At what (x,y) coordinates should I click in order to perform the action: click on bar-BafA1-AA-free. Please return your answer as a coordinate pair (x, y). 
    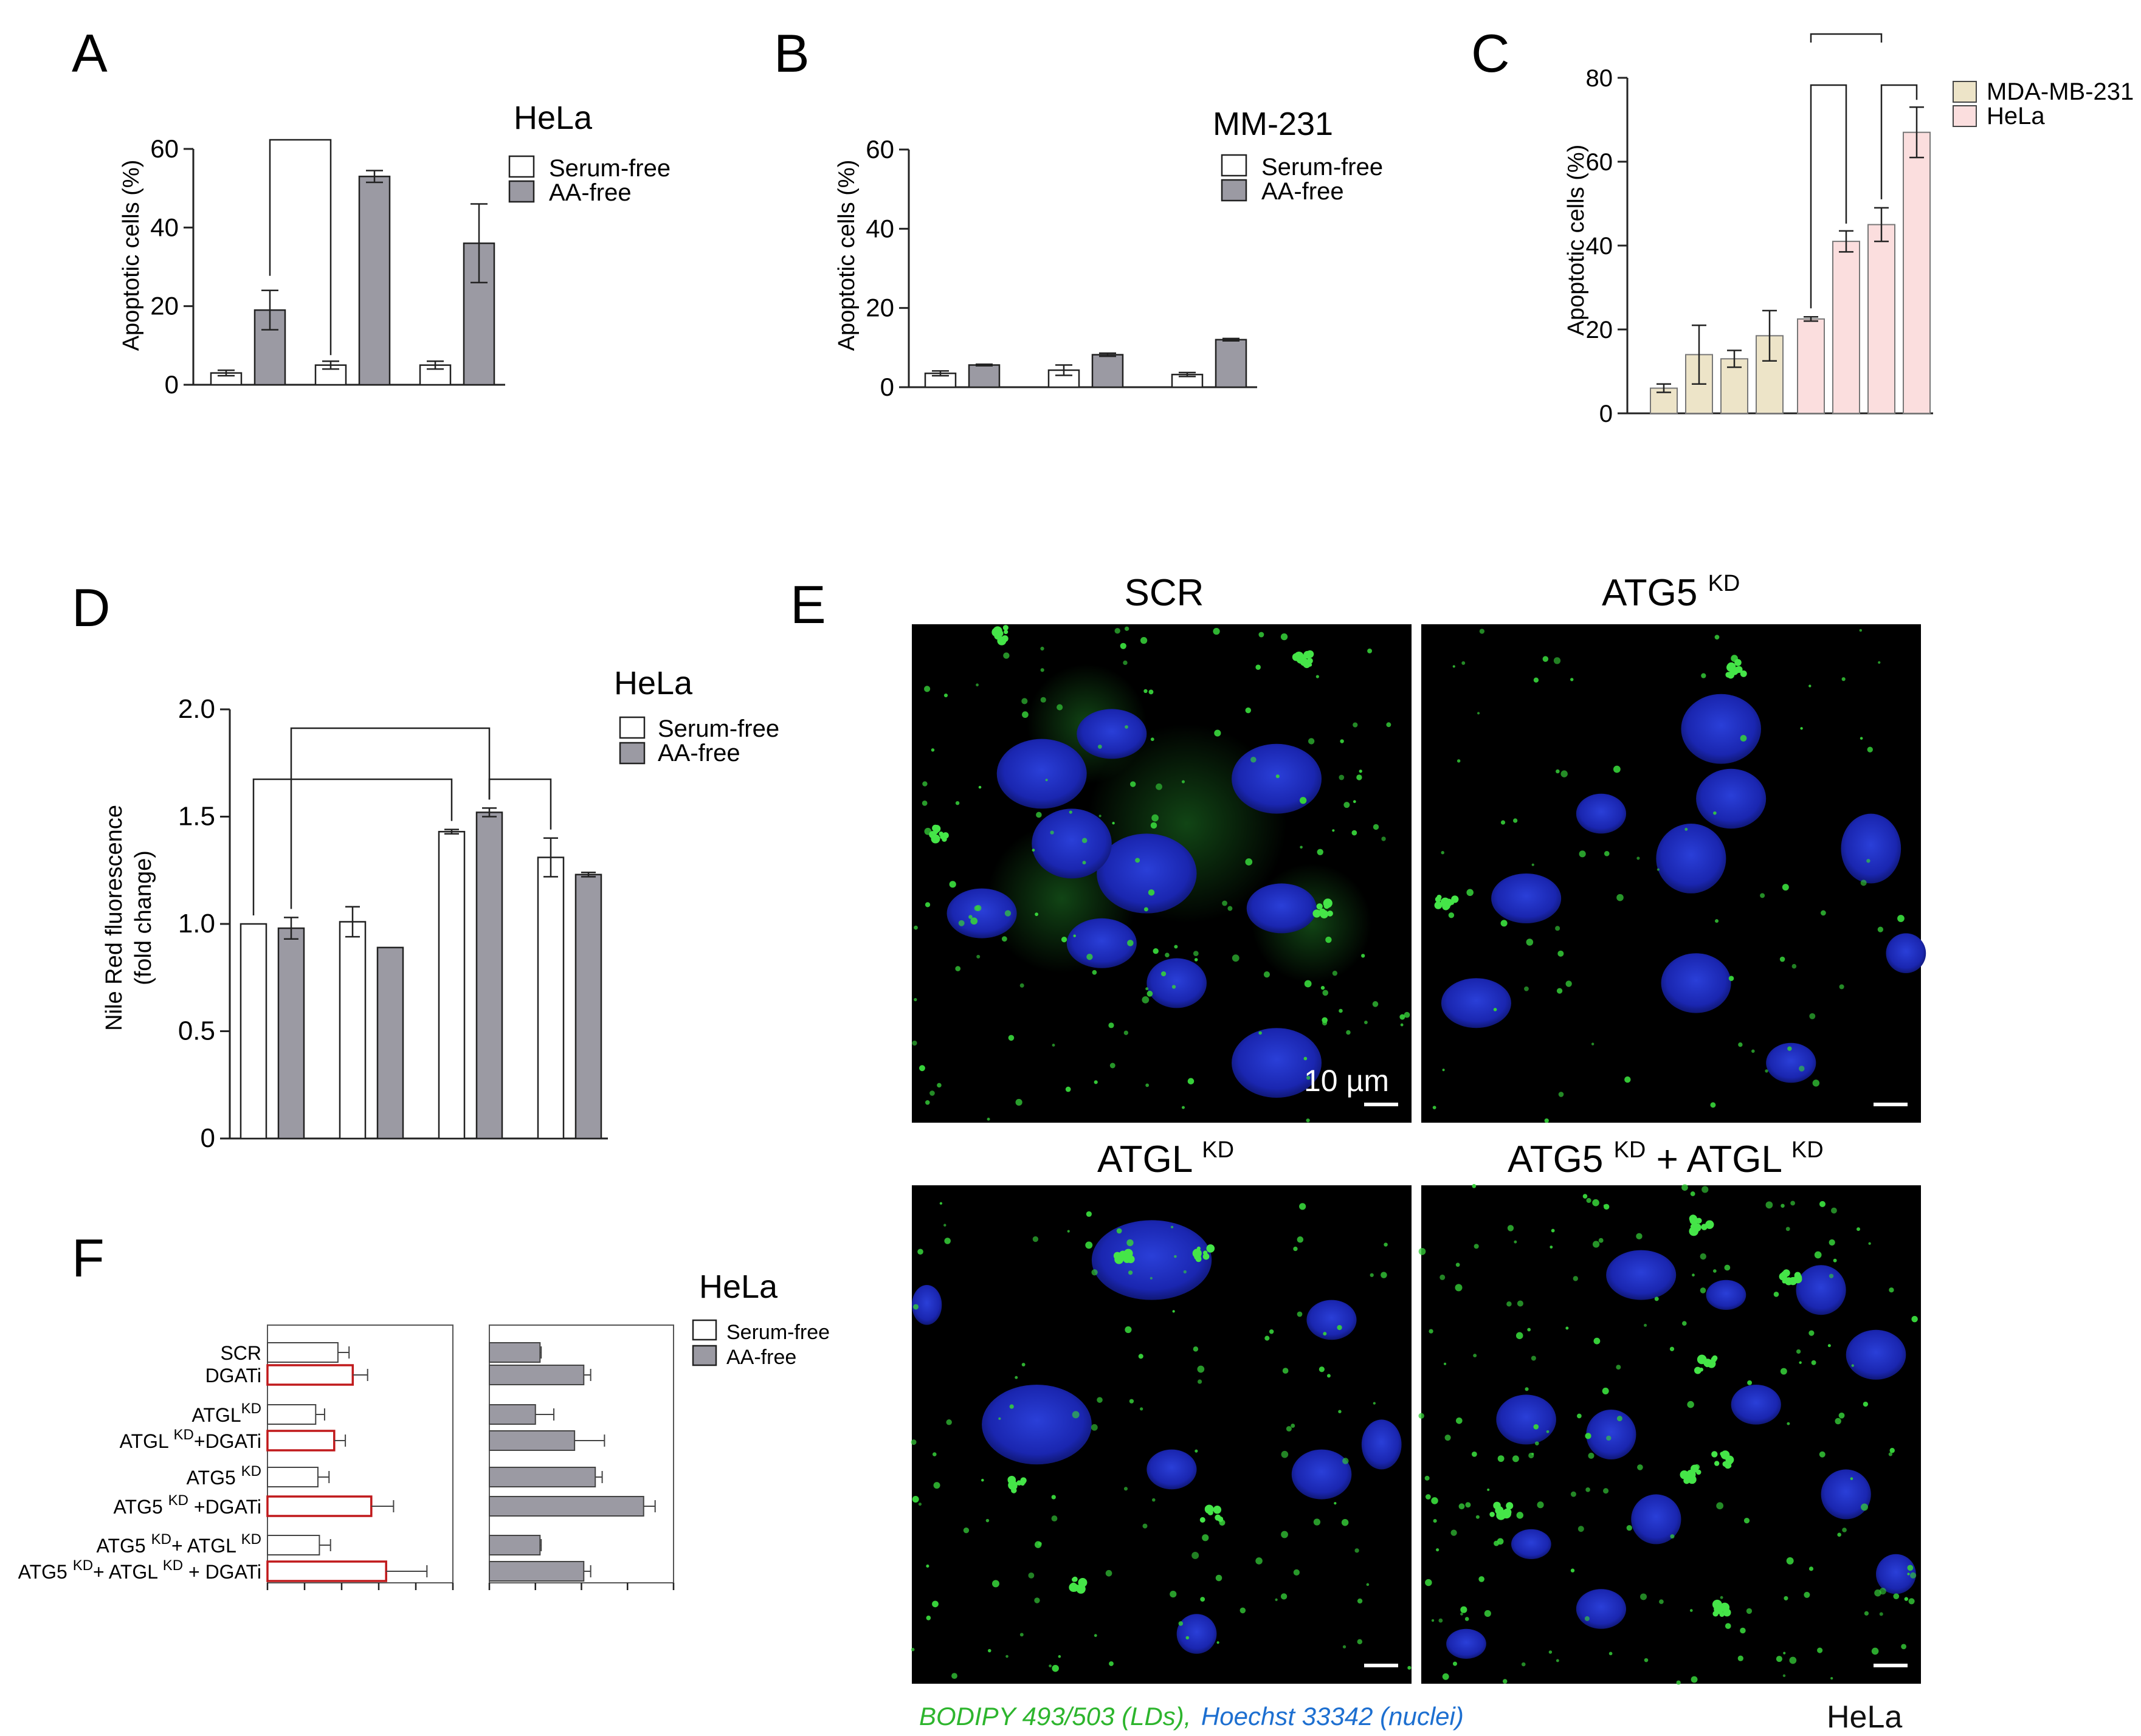
    Looking at the image, I should click on (374, 281).